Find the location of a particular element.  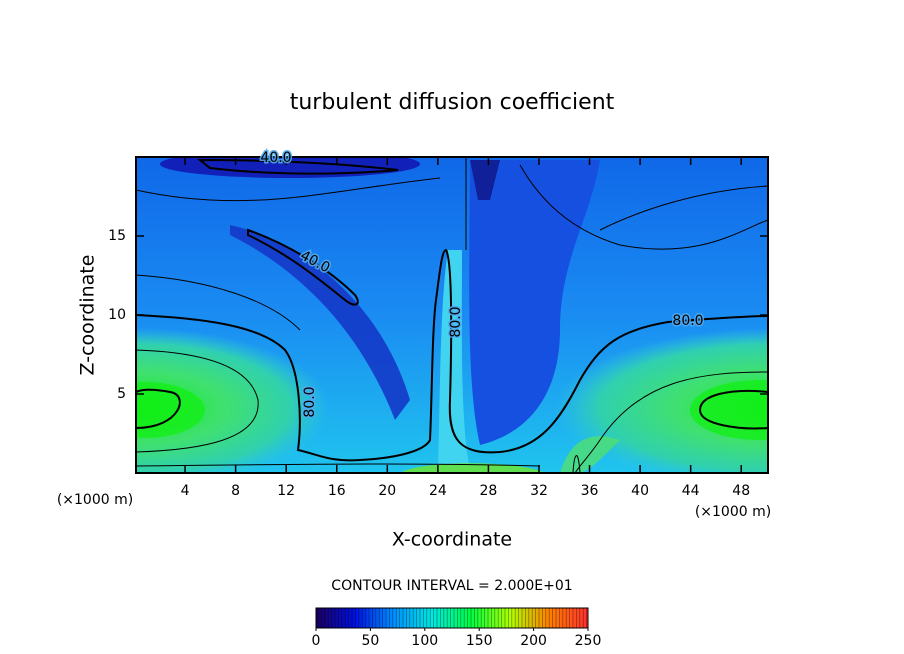

x-tick-label: 4 is located at coordinates (185, 491).